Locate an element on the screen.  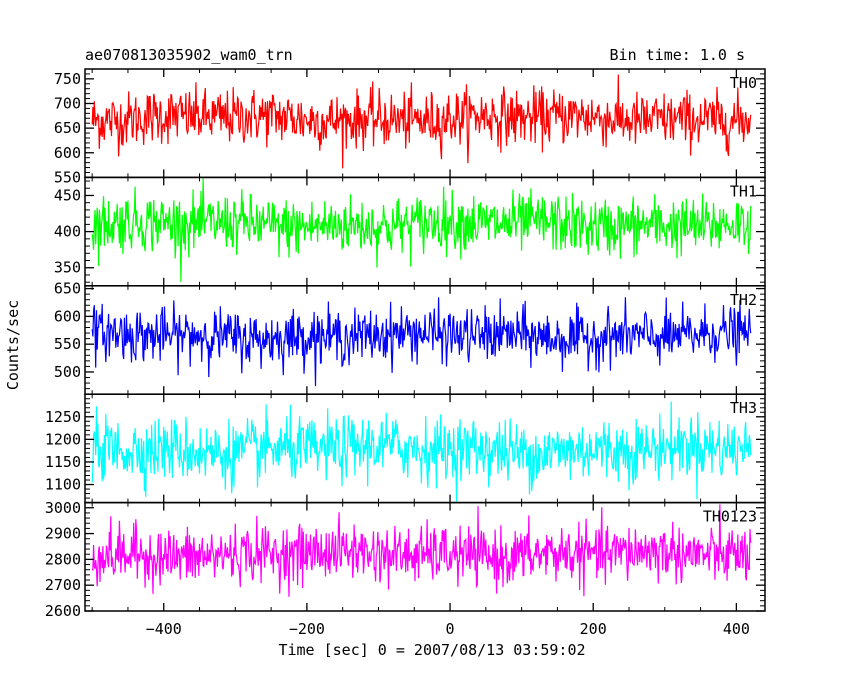
y-axis-label: Counts/sec is located at coordinates (13, 345).